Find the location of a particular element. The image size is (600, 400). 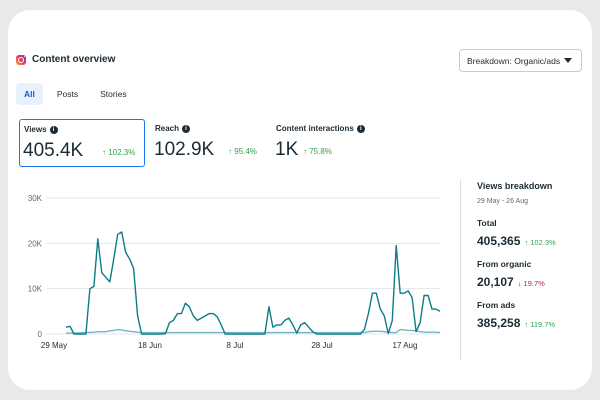

metric-value: 1K is located at coordinates (287, 149).